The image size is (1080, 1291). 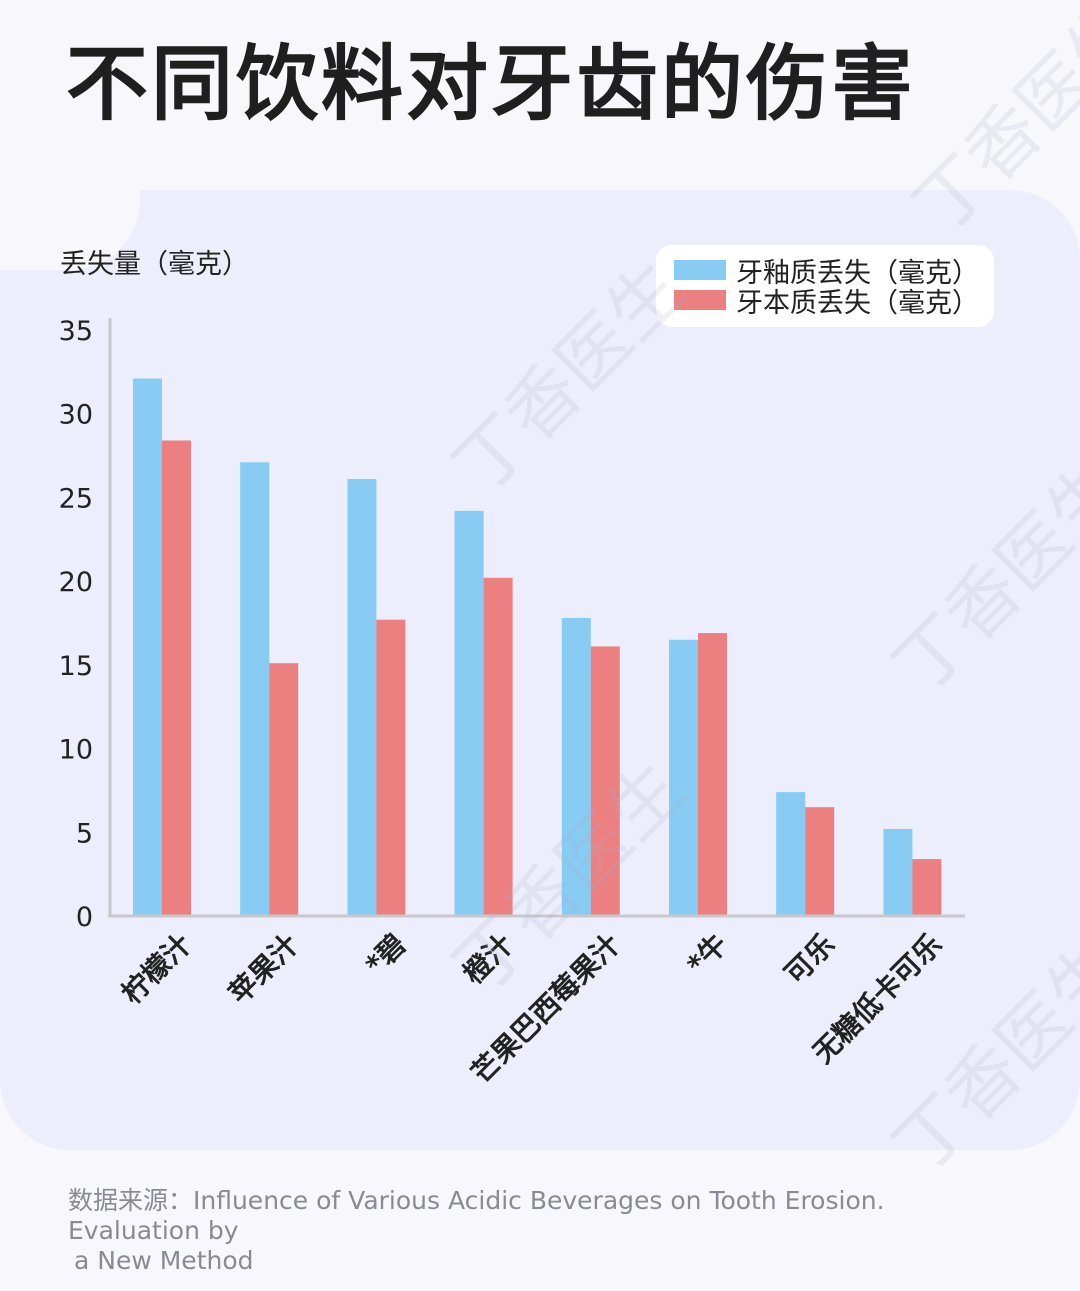 What do you see at coordinates (857, 303) in the screenshot?
I see `legend-label-dentin: 牙本质丢失（毫克）` at bounding box center [857, 303].